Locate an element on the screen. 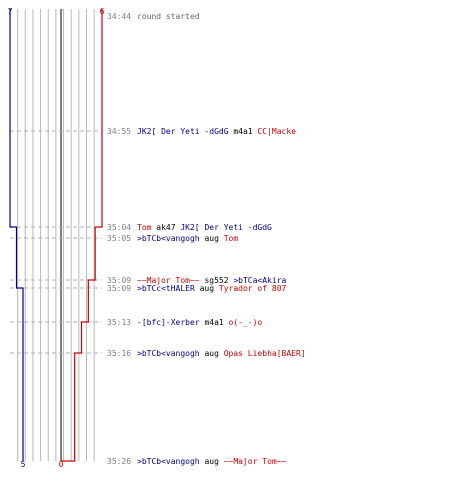 The height and width of the screenshot is (500, 450). event-description: >bTCb<vangogh aug ~~Major Tom~~ is located at coordinates (212, 461).